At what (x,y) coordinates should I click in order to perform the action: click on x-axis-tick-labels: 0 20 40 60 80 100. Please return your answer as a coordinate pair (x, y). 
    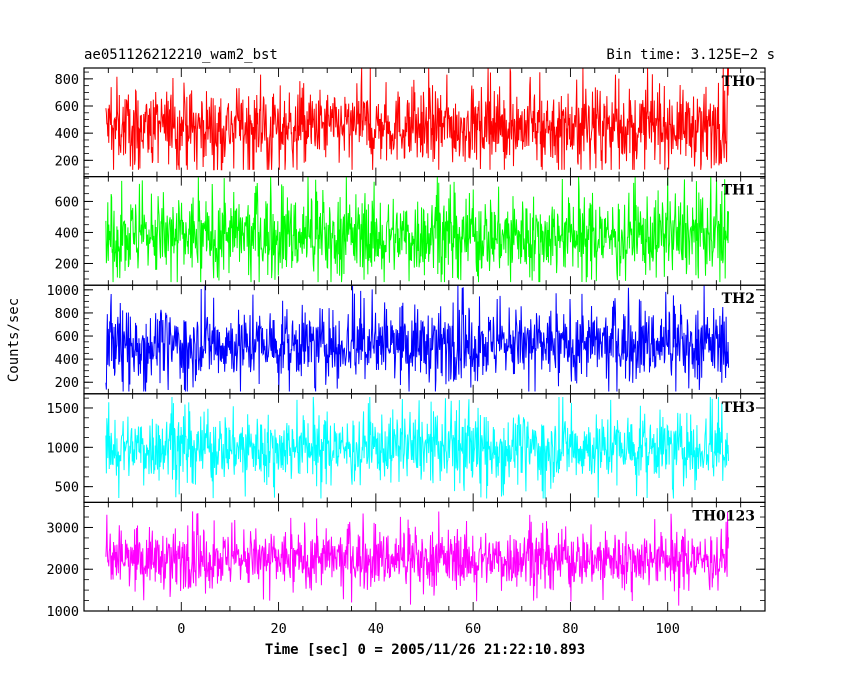
    Looking at the image, I should click on (428, 629).